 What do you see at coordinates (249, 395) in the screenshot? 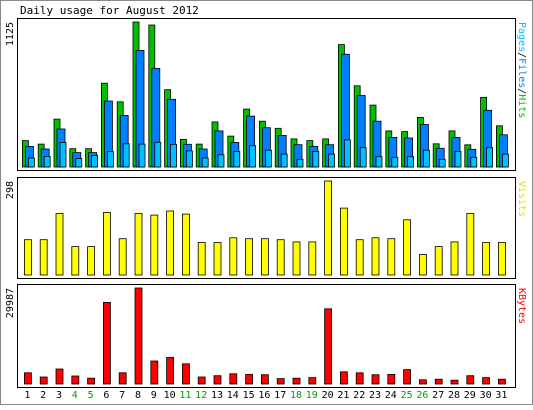
I see `x-tick-label-15: 15` at bounding box center [249, 395].